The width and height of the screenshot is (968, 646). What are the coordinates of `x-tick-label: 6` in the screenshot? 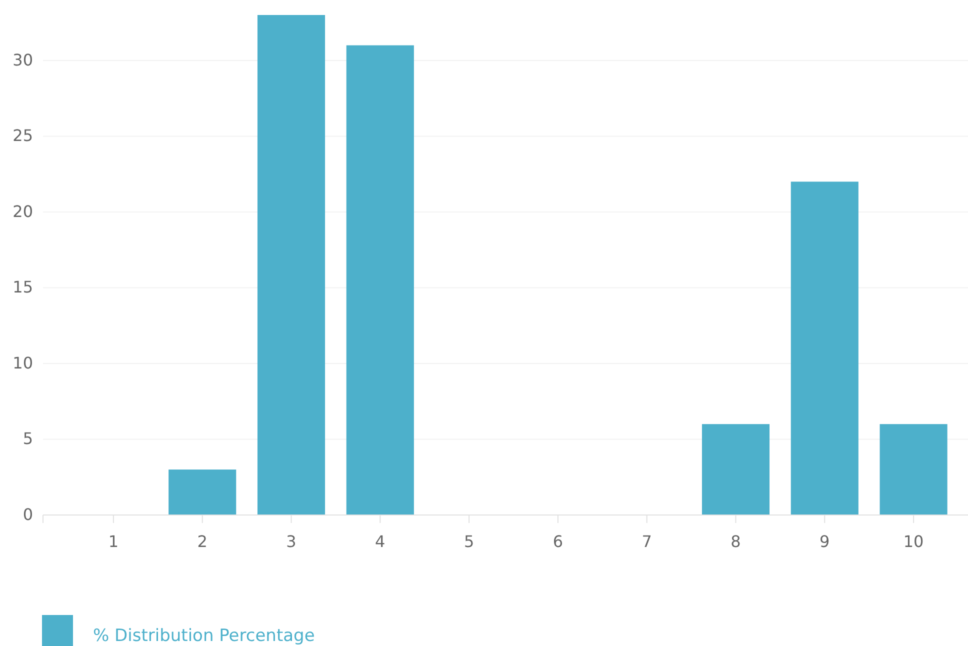 It's located at (558, 541).